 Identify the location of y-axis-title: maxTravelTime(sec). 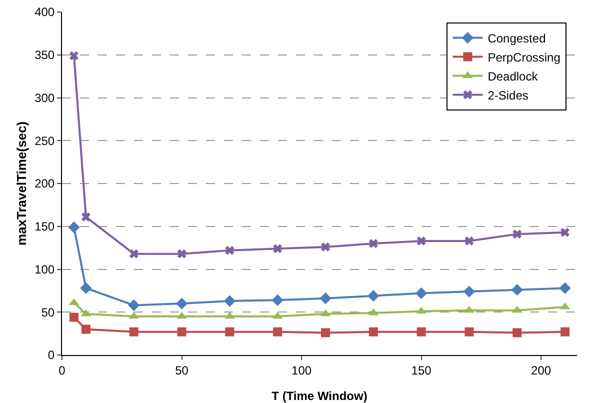
(21, 183).